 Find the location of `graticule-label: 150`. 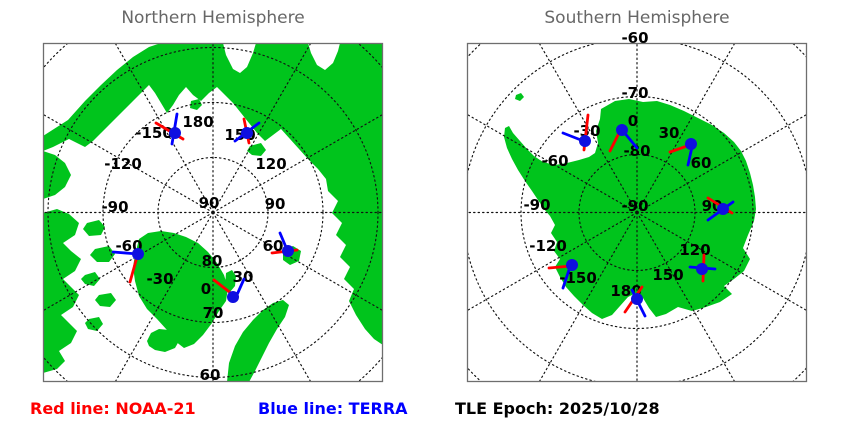

graticule-label: 150 is located at coordinates (667, 275).